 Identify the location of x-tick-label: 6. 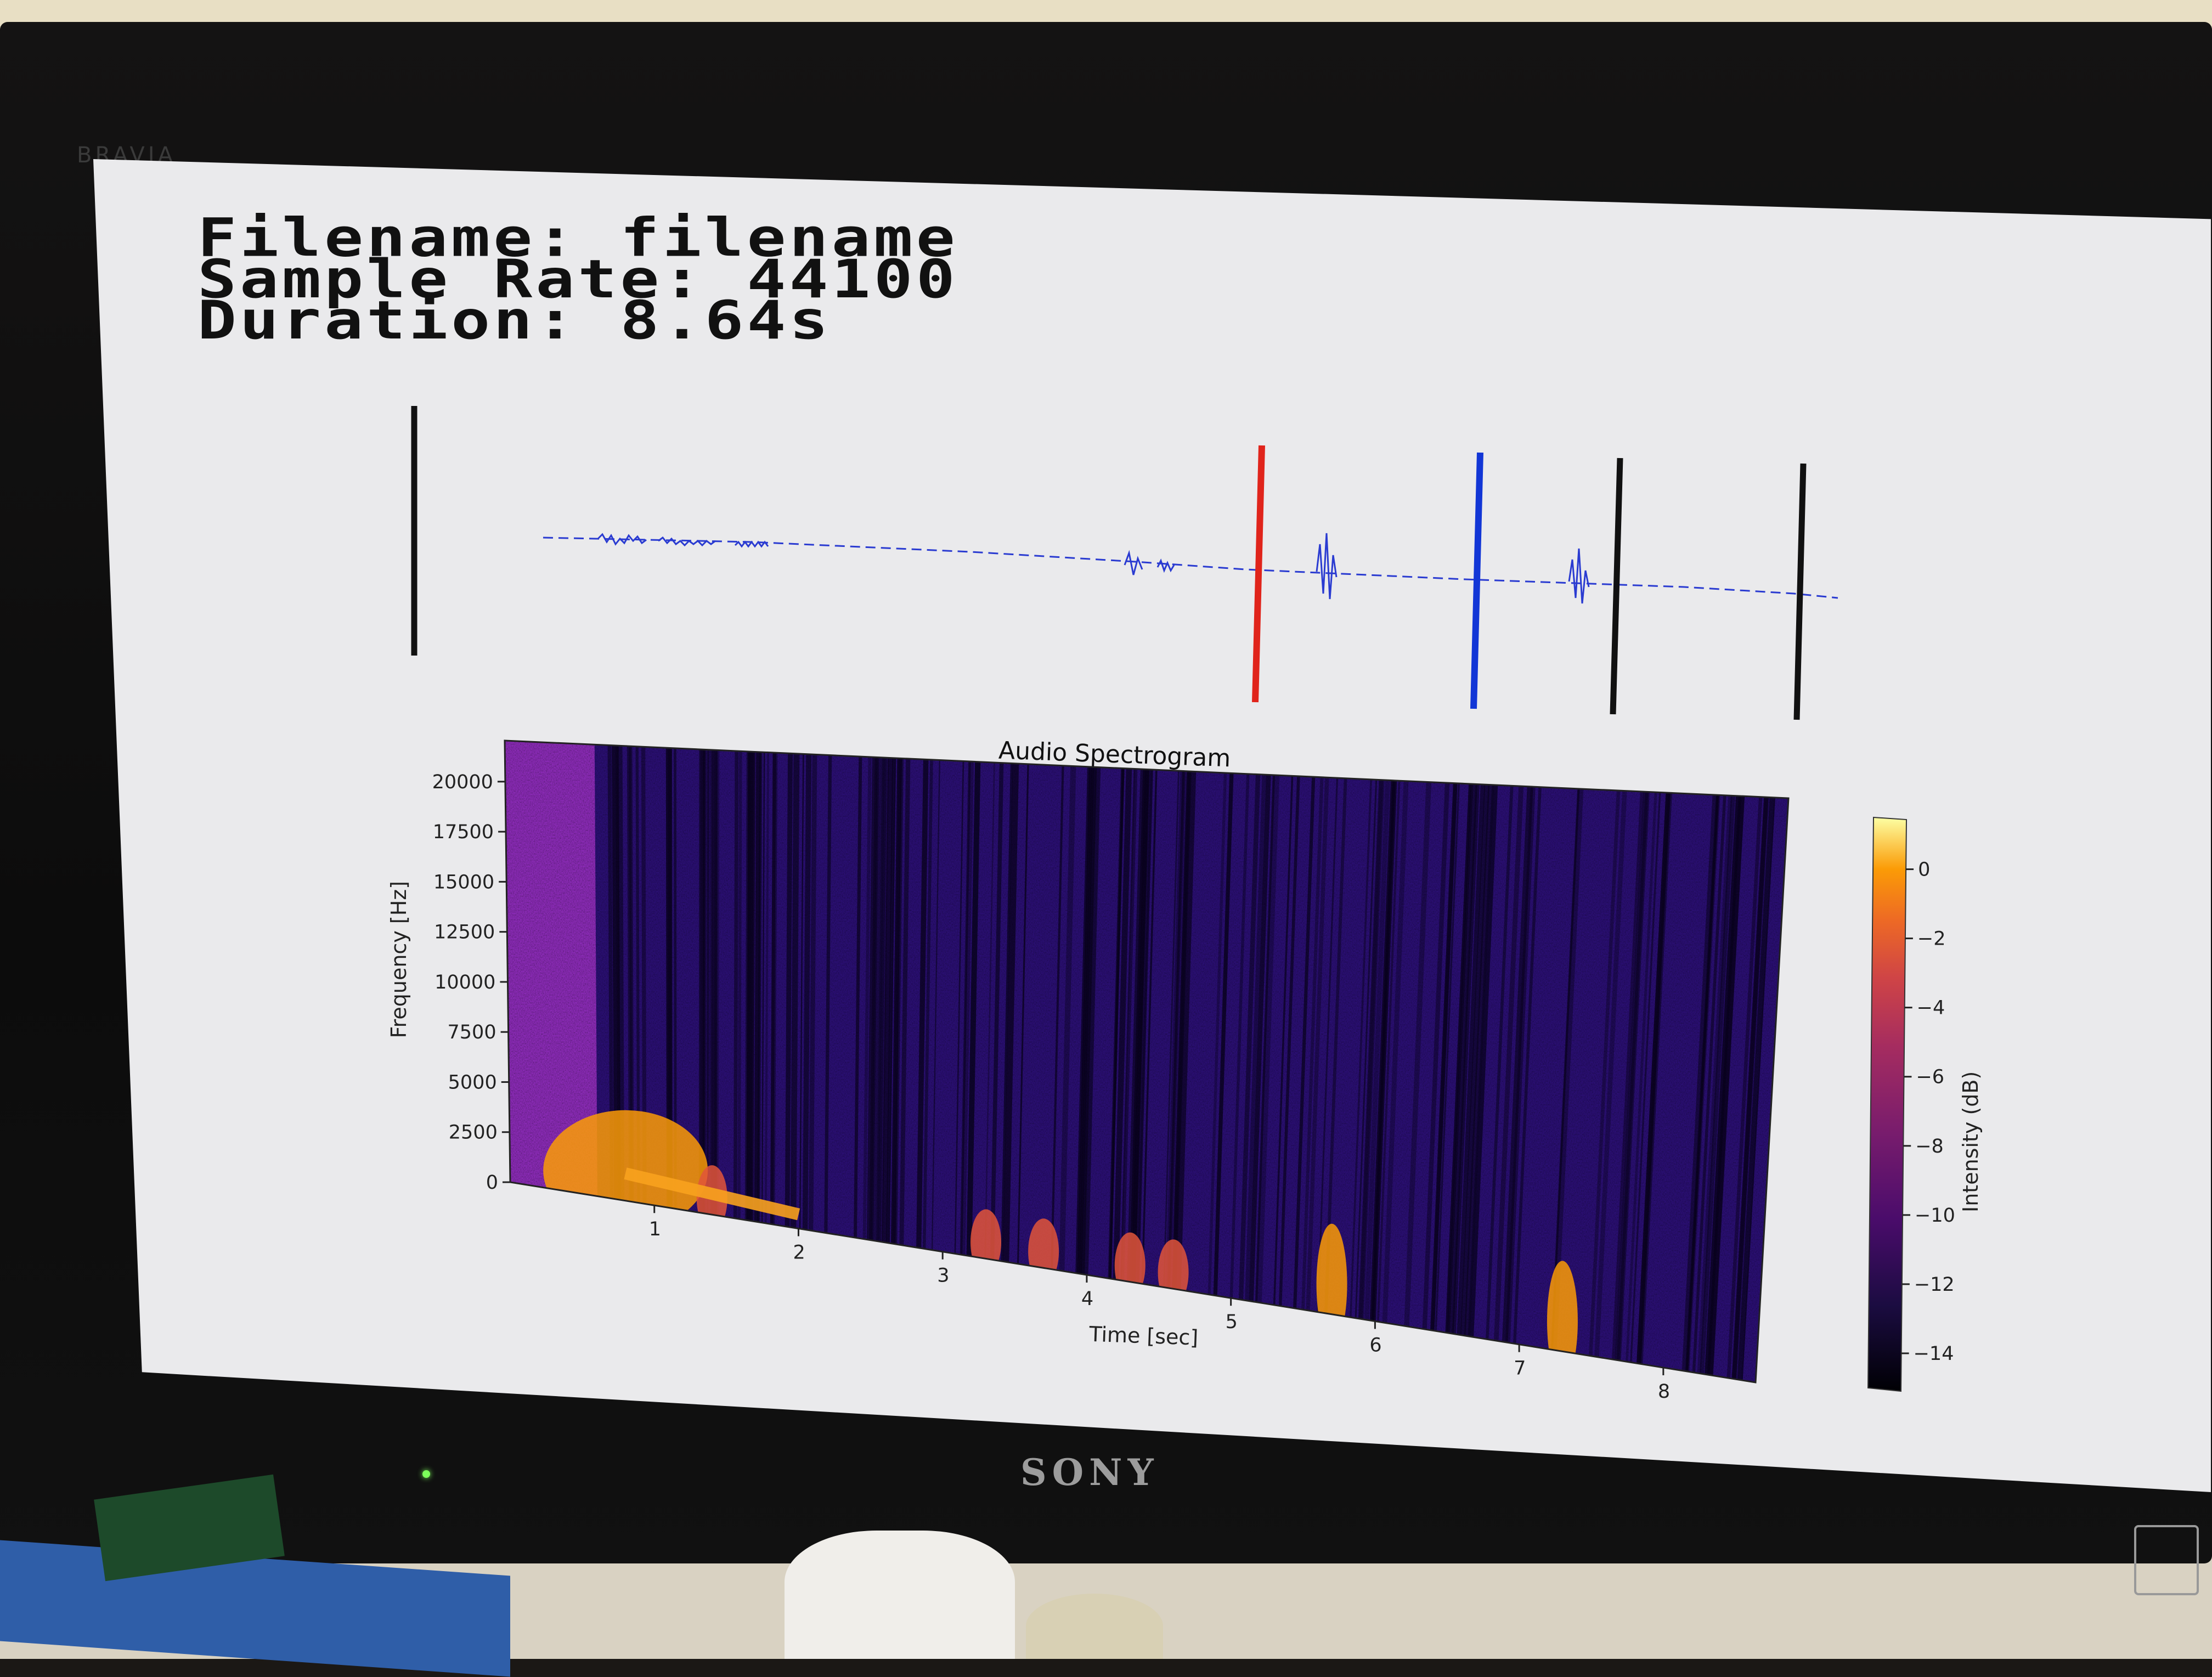
(1375, 1345).